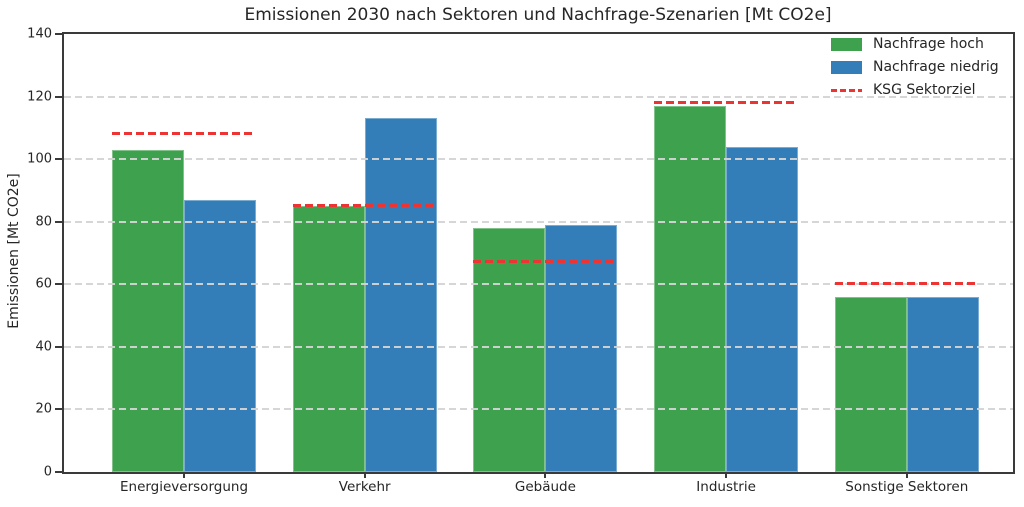 The width and height of the screenshot is (1024, 507). I want to click on ytick-label-0: 0, so click(47, 472).